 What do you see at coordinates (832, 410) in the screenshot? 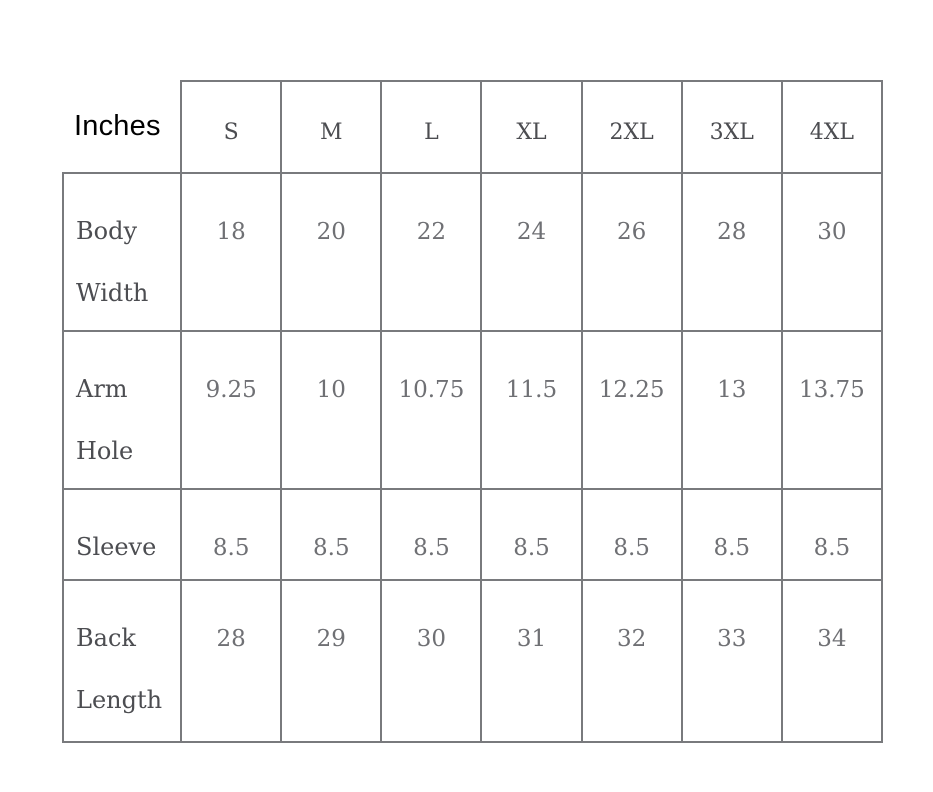
I see `cell-arm-hole-4xl: 13.75` at bounding box center [832, 410].